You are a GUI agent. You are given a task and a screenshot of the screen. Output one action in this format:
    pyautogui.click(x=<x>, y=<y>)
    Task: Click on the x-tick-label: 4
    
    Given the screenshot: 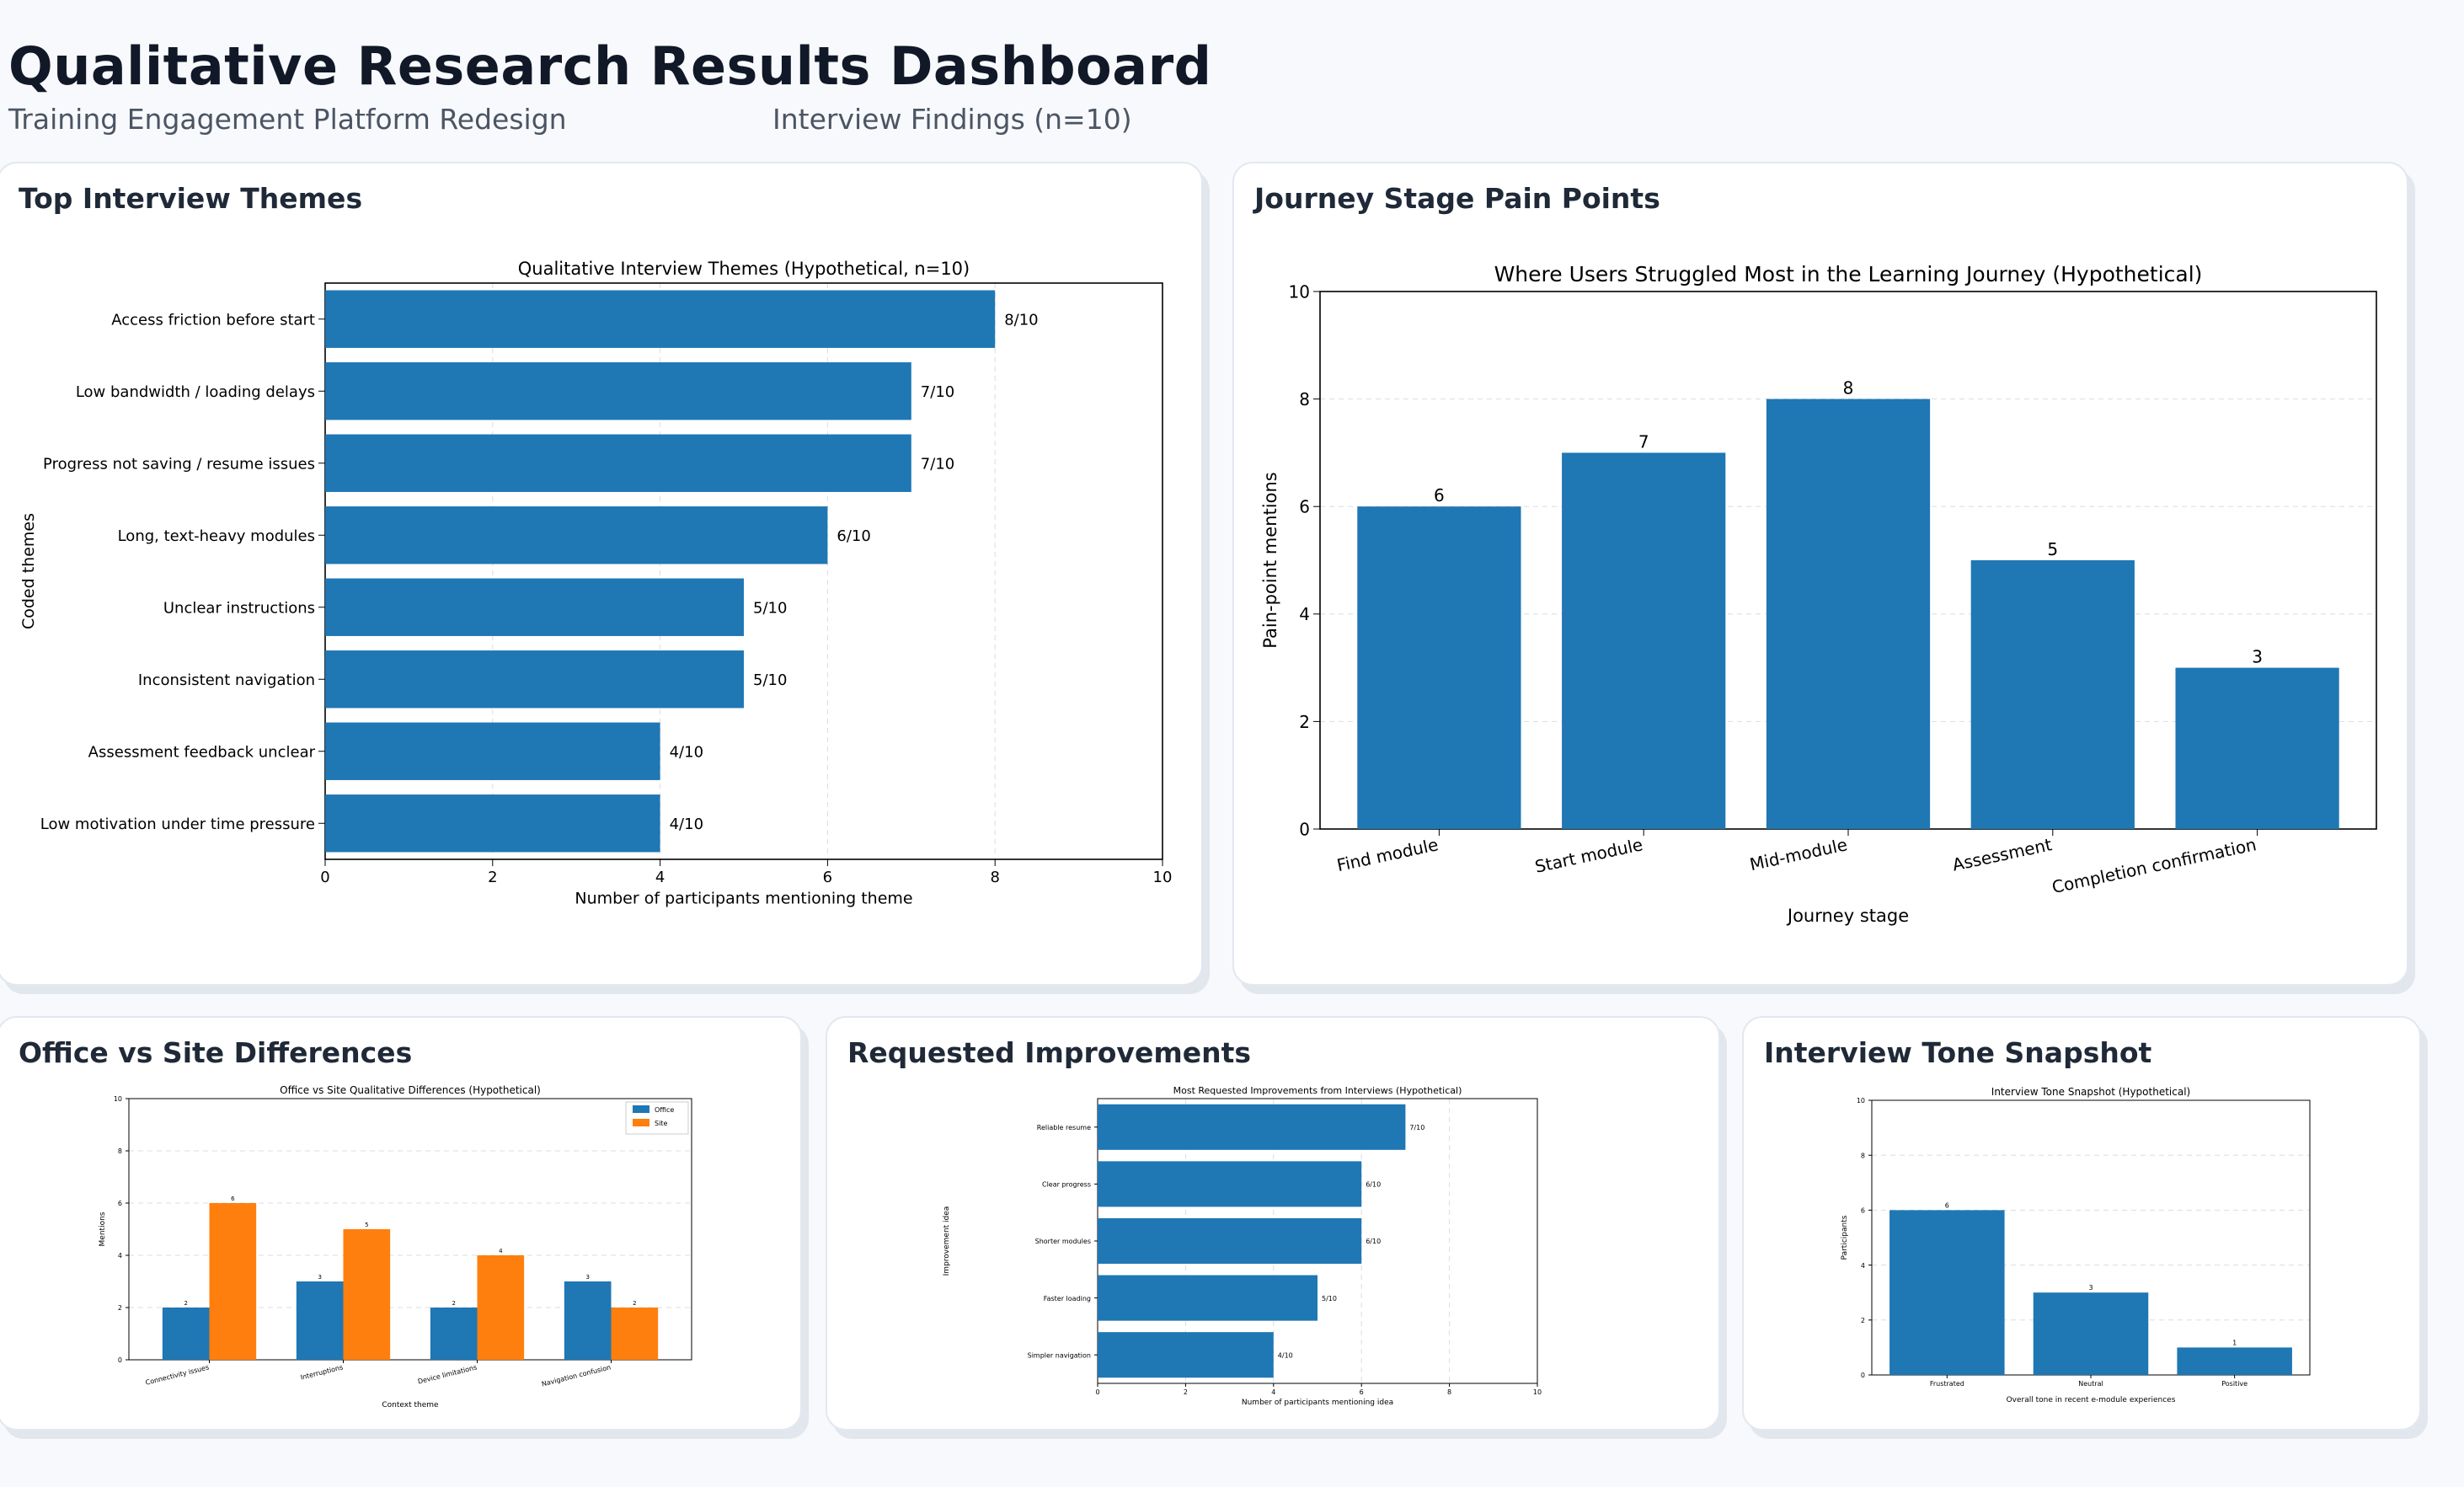 What is the action you would take?
    pyautogui.click(x=660, y=877)
    